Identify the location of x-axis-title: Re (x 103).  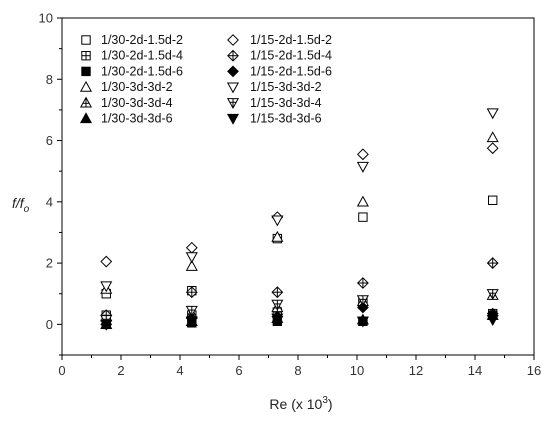
(300, 403).